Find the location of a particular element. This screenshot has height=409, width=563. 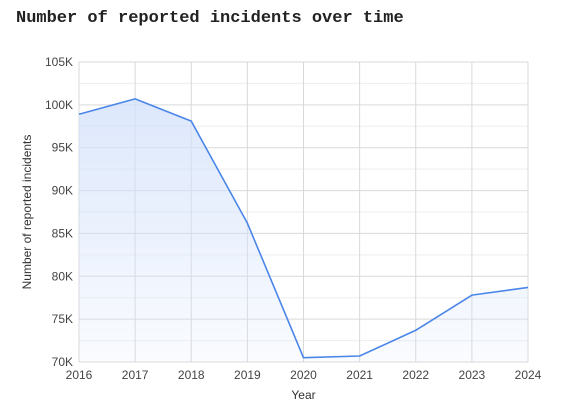

x-tick-label: 2022 is located at coordinates (415, 375).